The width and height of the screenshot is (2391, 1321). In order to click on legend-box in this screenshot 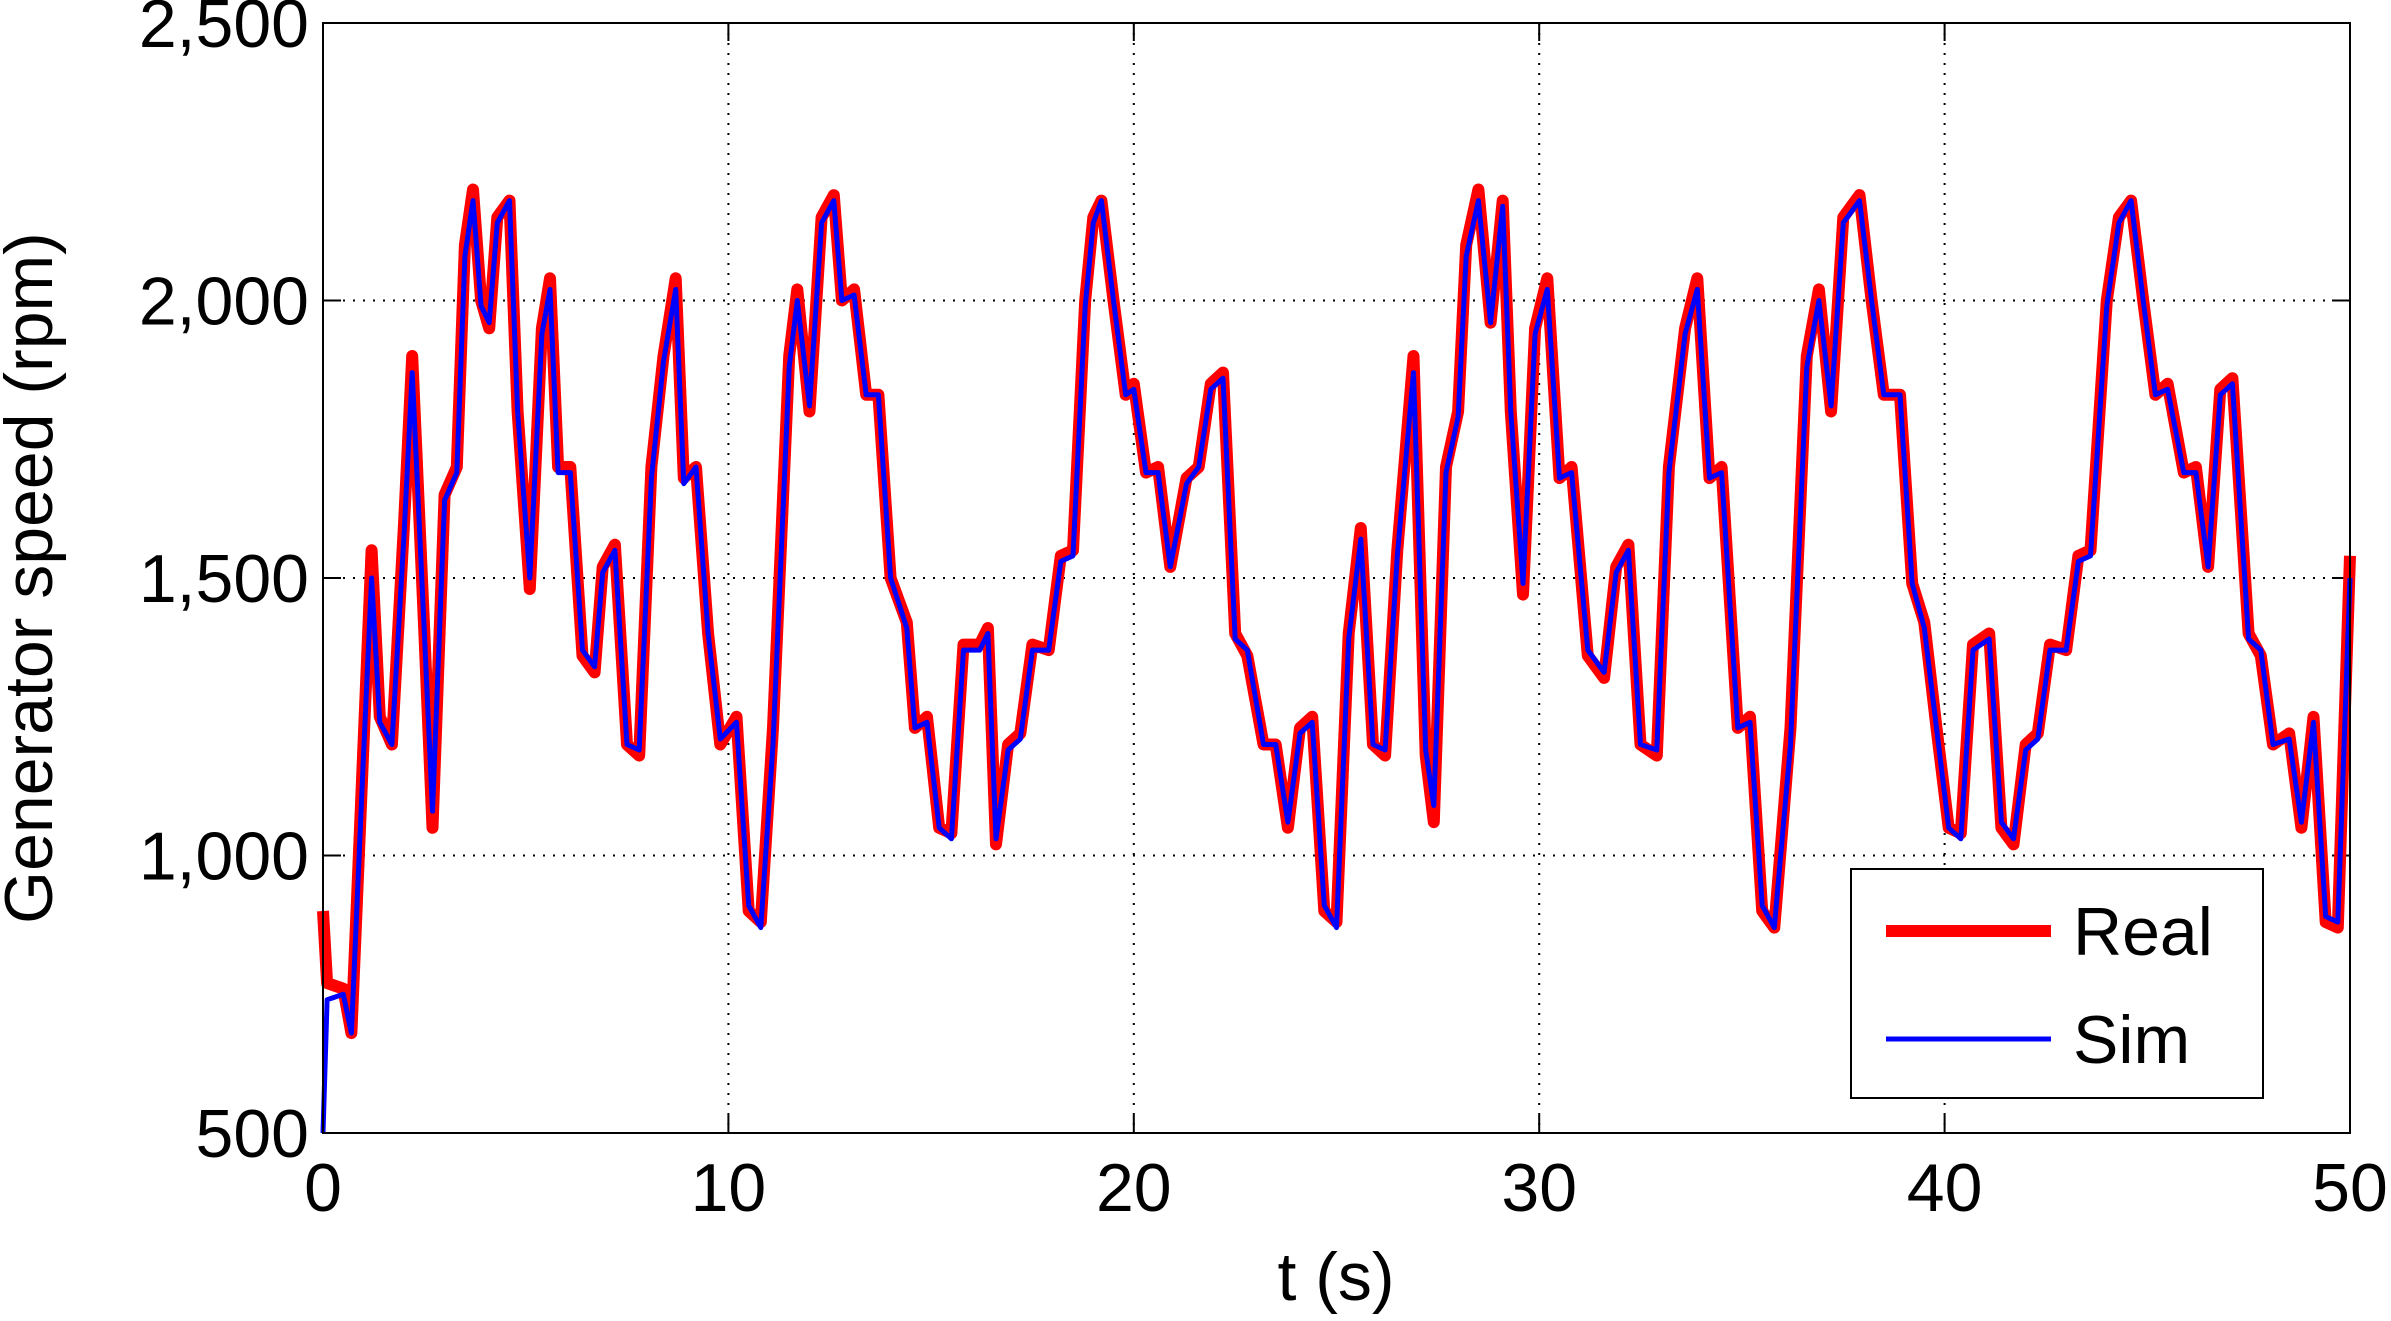, I will do `click(2057, 983)`.